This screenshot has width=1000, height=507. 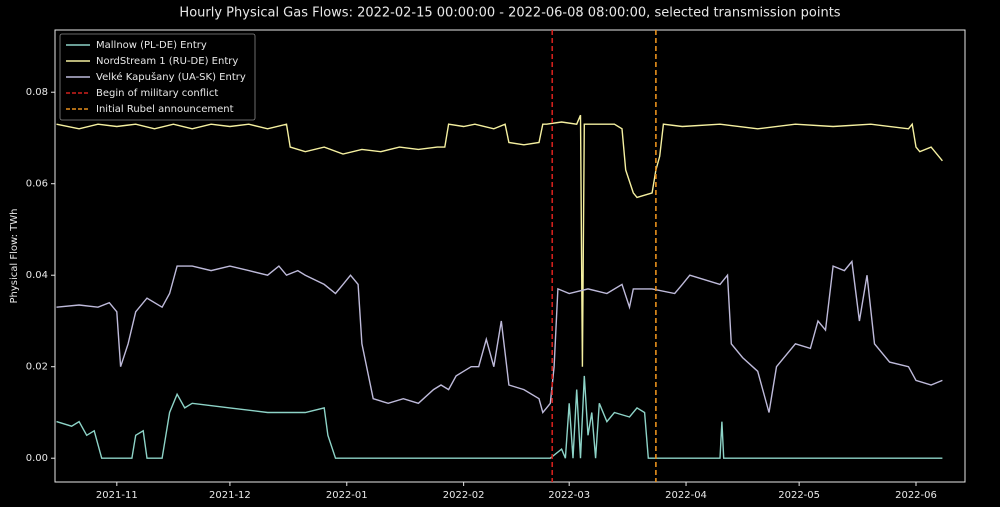 What do you see at coordinates (37, 275) in the screenshot?
I see `y-tick-label: 0.04` at bounding box center [37, 275].